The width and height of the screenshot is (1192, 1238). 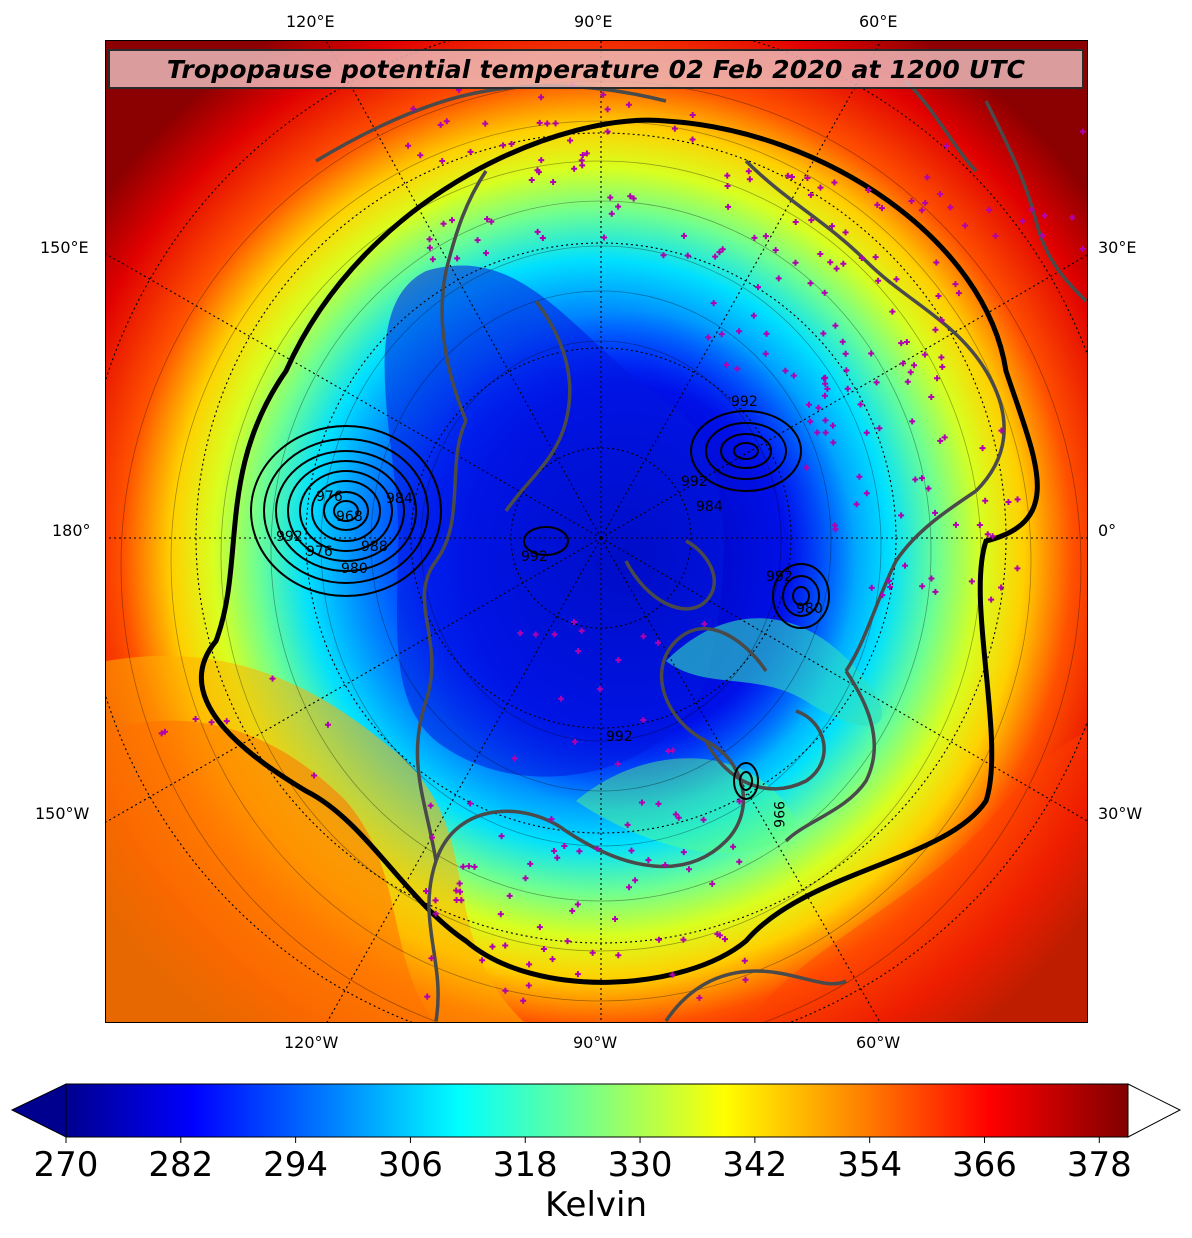 I want to click on bottom-longitude-label: 90°W, so click(x=595, y=1042).